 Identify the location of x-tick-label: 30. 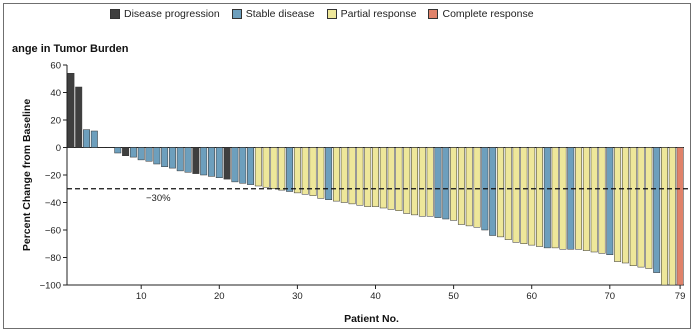
(297, 296).